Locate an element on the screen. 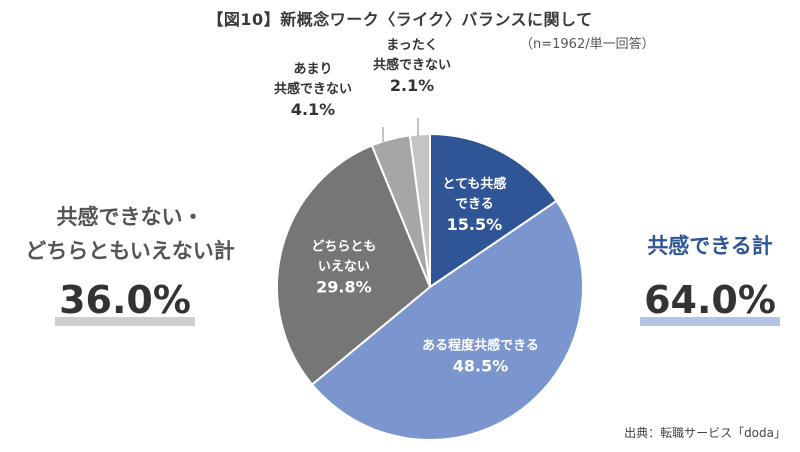  slice-value-3: 4.1% is located at coordinates (313, 109).